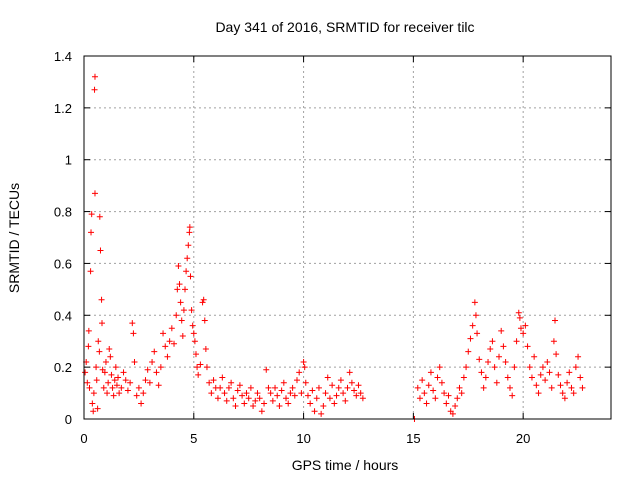 The height and width of the screenshot is (480, 640). What do you see at coordinates (523, 438) in the screenshot?
I see `x-tick-label: 20` at bounding box center [523, 438].